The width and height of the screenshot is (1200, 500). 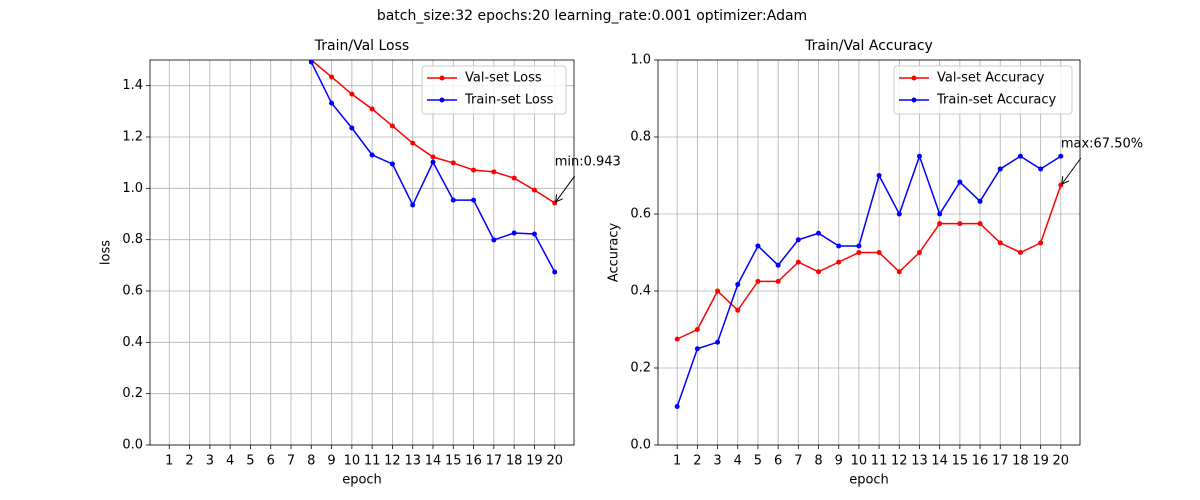 What do you see at coordinates (494, 90) in the screenshot?
I see `legend: Val-set Loss Train-set Loss` at bounding box center [494, 90].